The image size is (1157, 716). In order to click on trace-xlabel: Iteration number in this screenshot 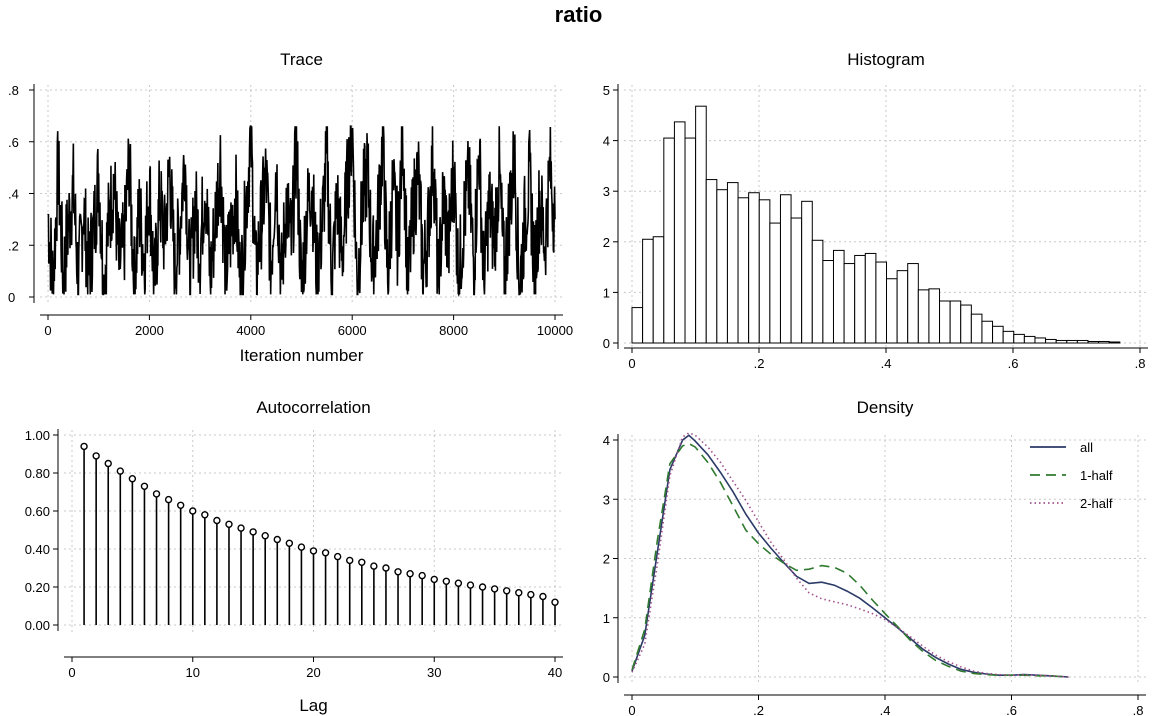, I will do `click(302, 355)`.